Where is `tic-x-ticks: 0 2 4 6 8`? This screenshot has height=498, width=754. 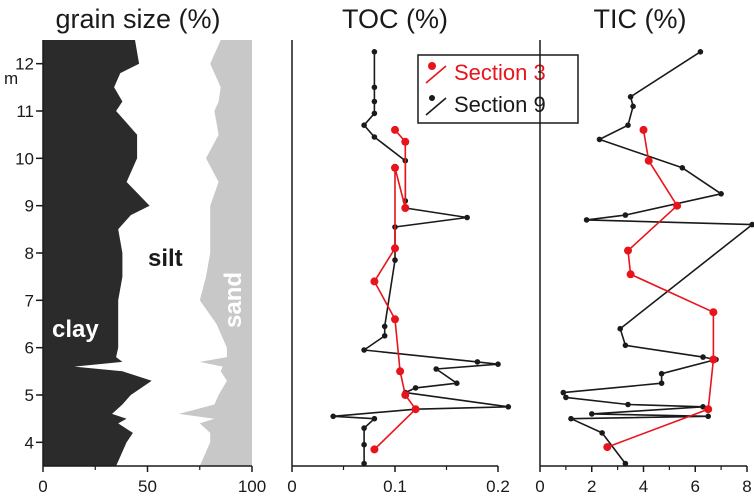
tic-x-ticks: 0 2 4 6 8 is located at coordinates (643, 481).